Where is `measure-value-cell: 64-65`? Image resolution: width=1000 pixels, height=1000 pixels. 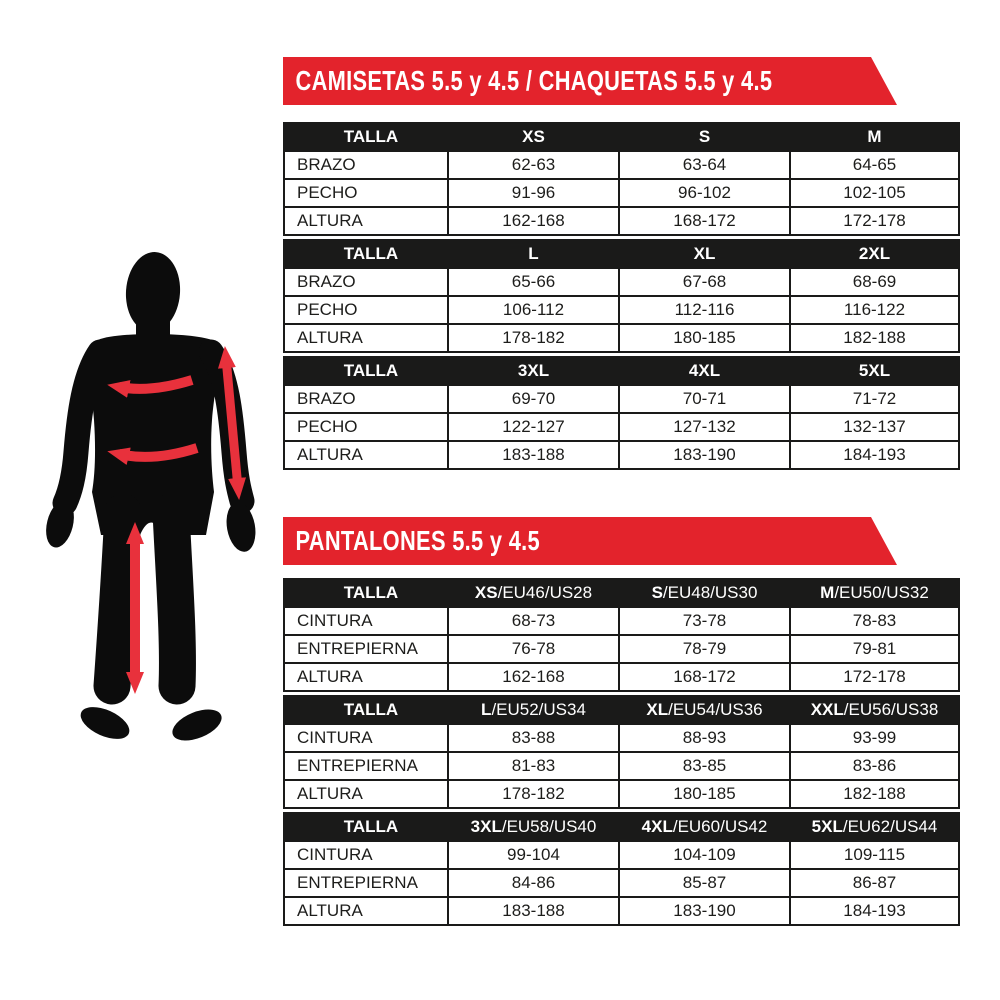
measure-value-cell: 64-65 is located at coordinates (874, 165).